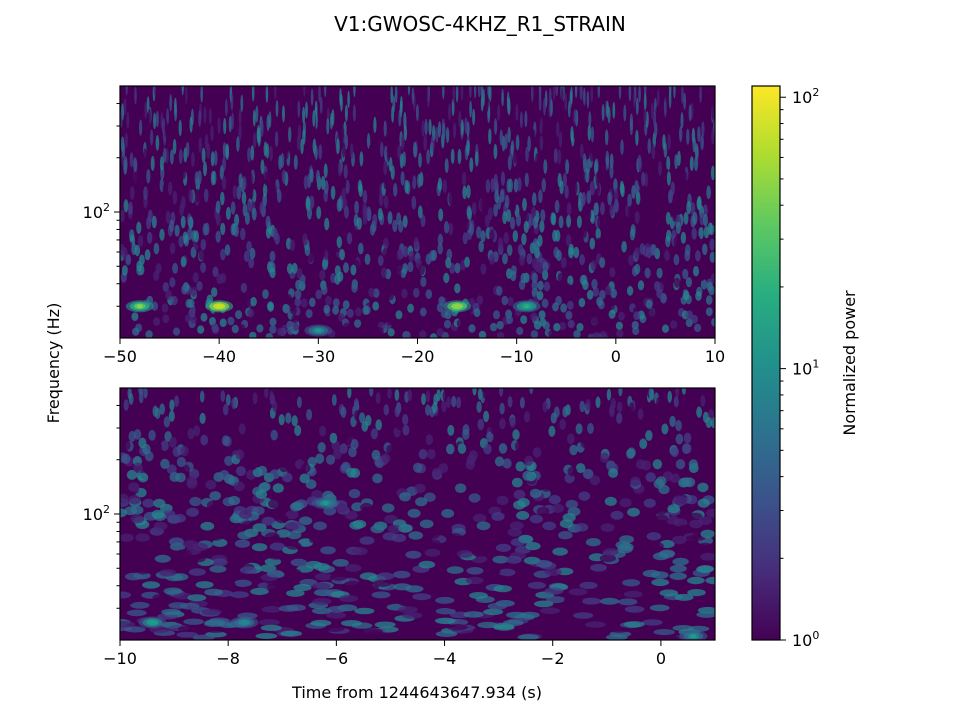 This screenshot has width=960, height=720. I want to click on colorbar-tick-label: 10¹, so click(805, 368).